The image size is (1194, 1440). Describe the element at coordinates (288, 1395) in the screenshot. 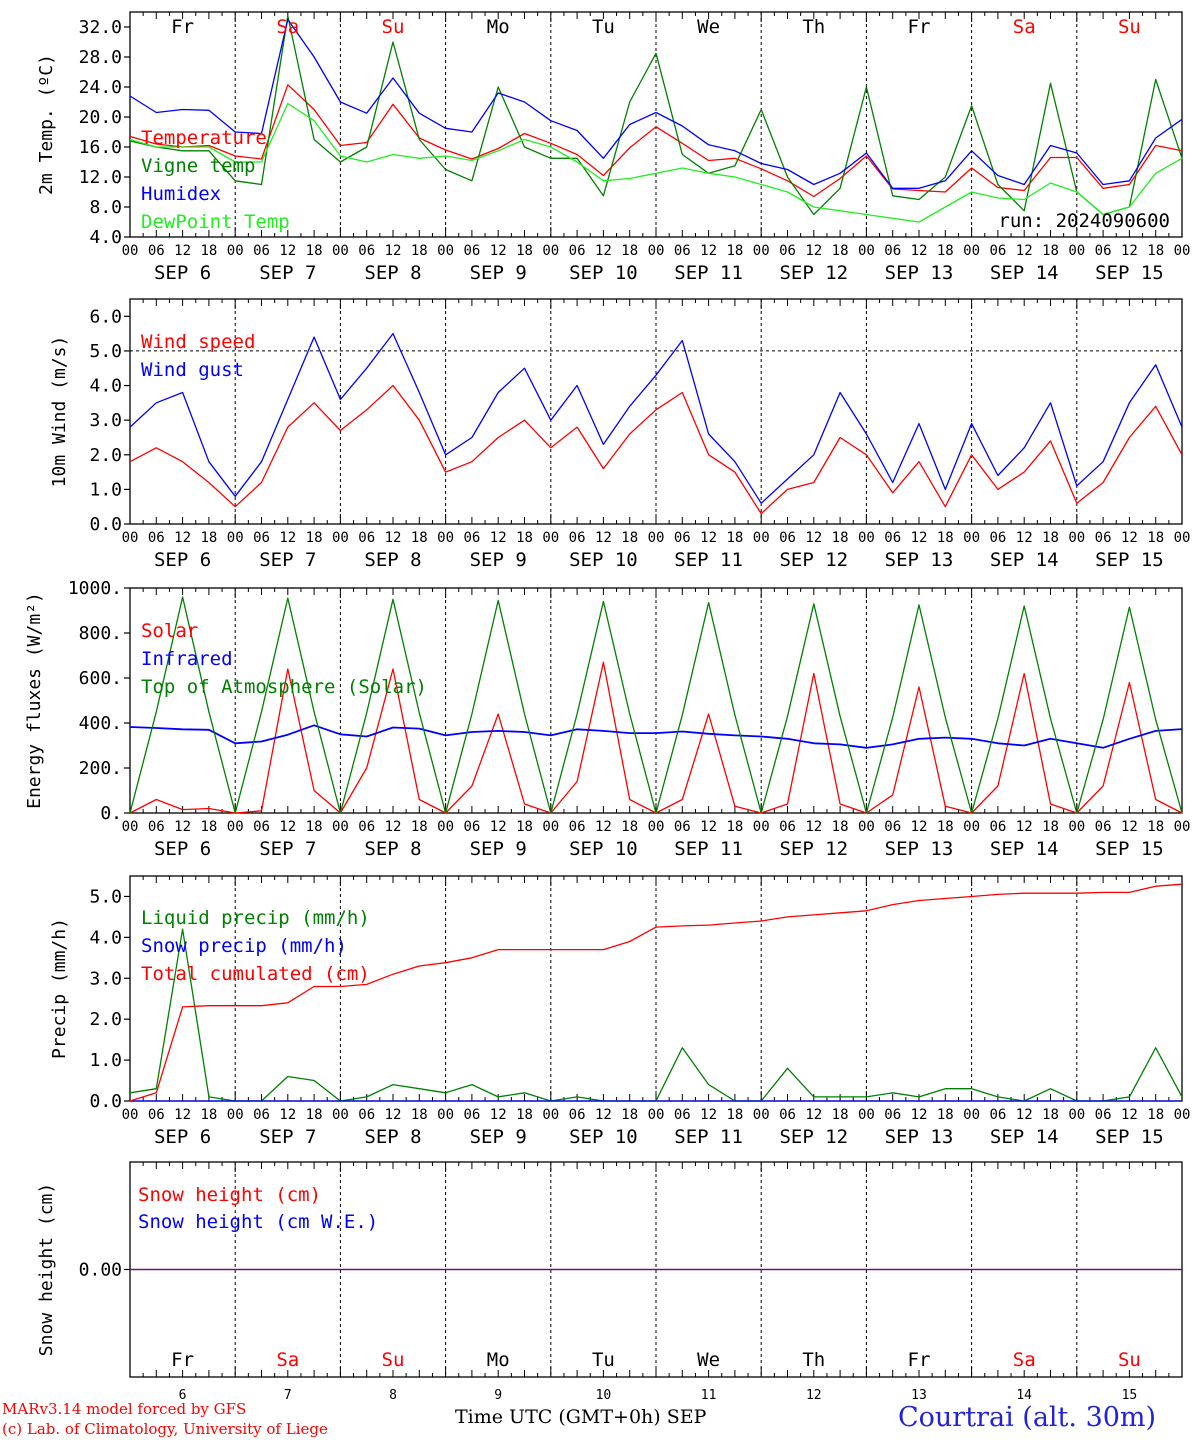

I see `day-number: 7` at that location.